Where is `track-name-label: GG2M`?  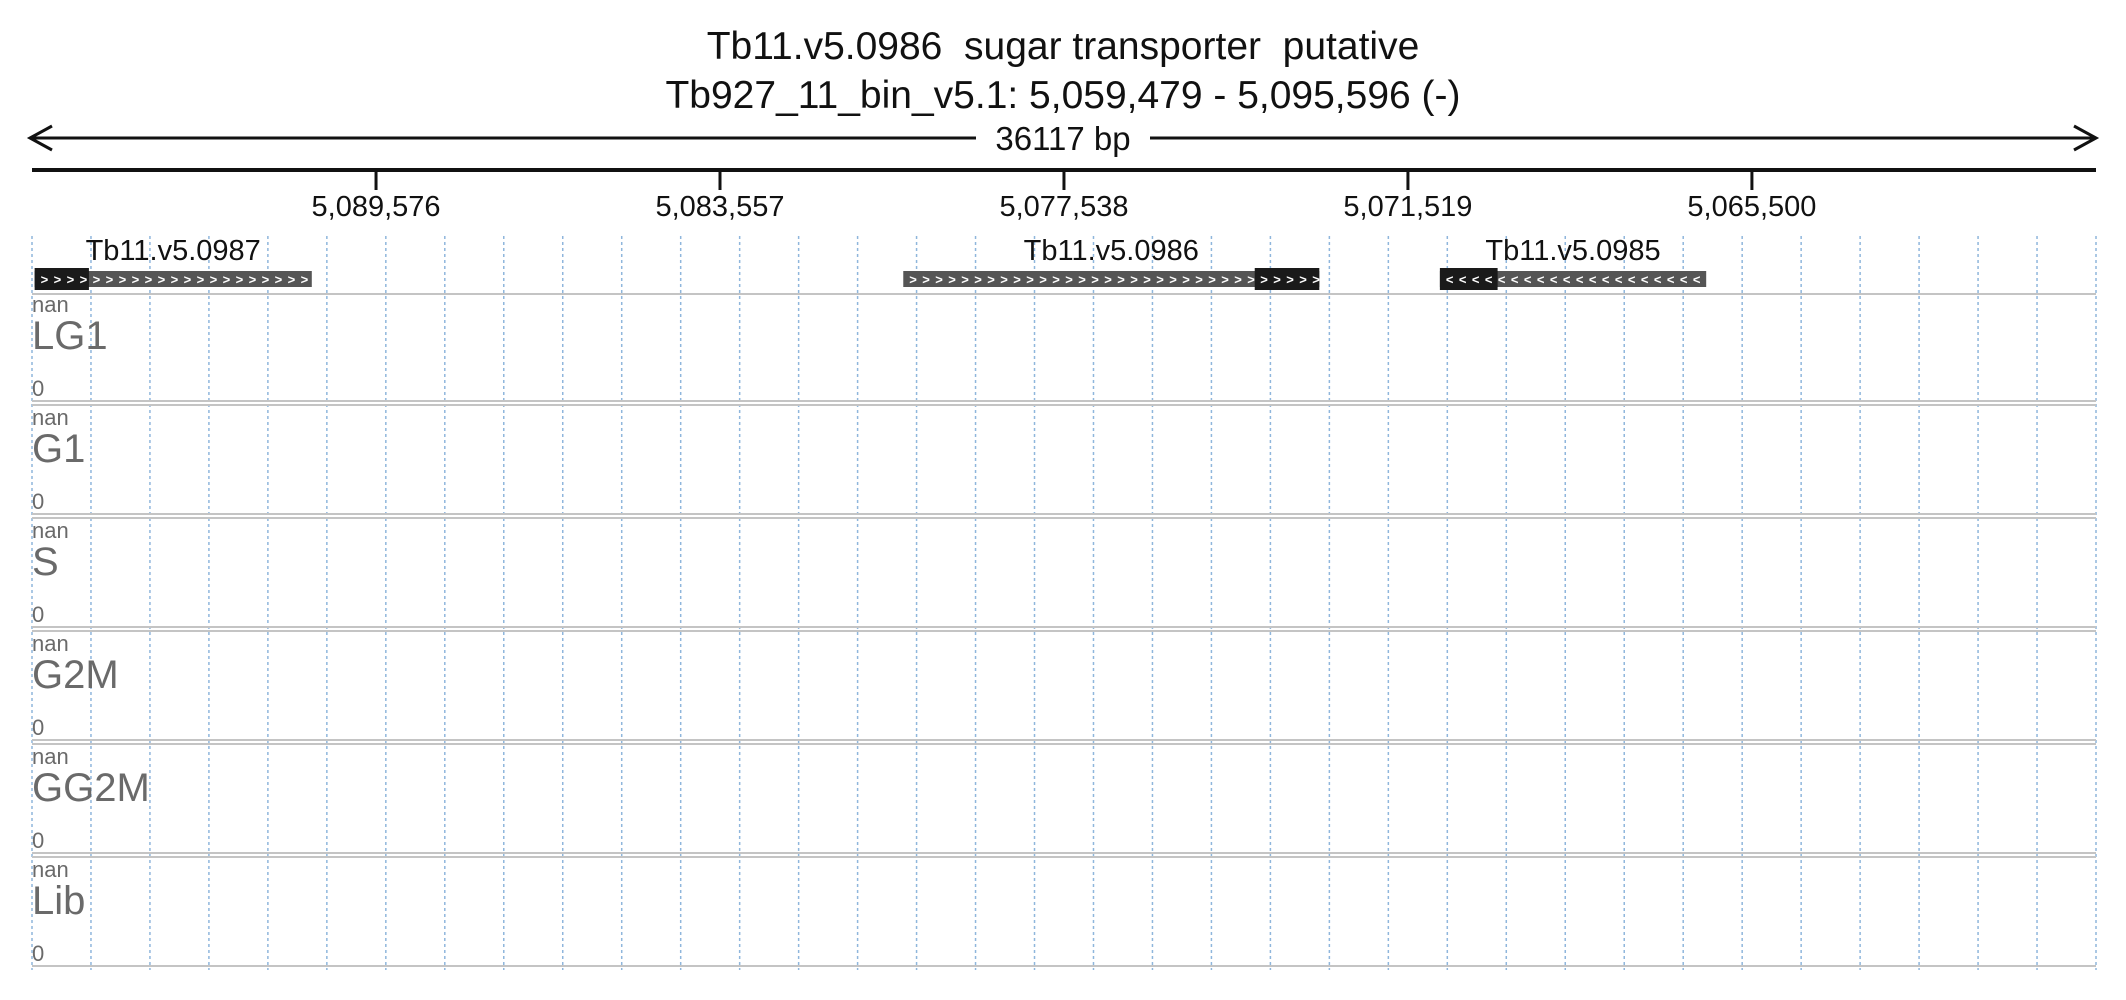 track-name-label: GG2M is located at coordinates (91, 788).